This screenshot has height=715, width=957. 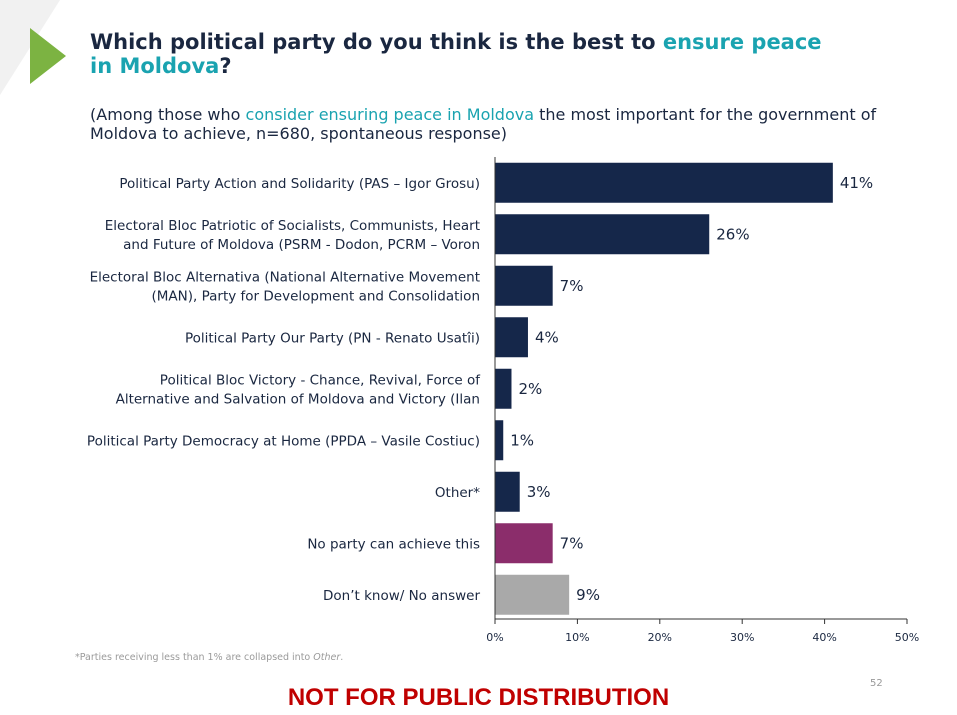 I want to click on data-label: 2%, so click(x=530, y=389).